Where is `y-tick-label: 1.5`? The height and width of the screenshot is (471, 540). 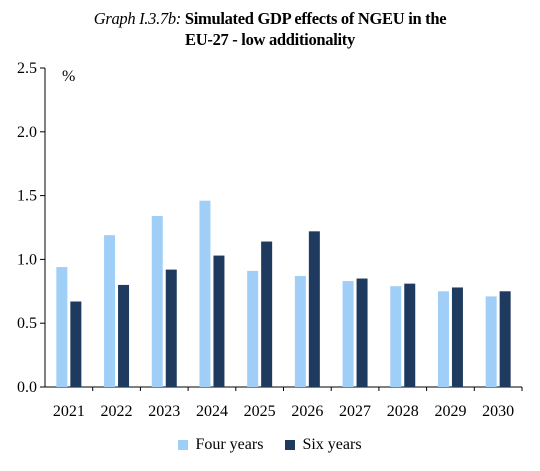 y-tick-label: 1.5 is located at coordinates (27, 196).